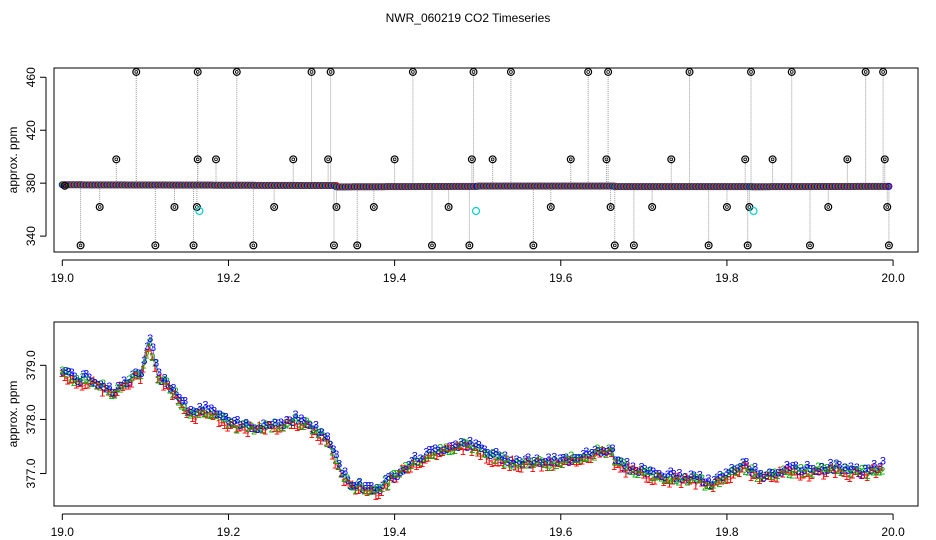 This screenshot has height=540, width=936. What do you see at coordinates (31, 365) in the screenshot?
I see `y-tick-label: 379.0` at bounding box center [31, 365].